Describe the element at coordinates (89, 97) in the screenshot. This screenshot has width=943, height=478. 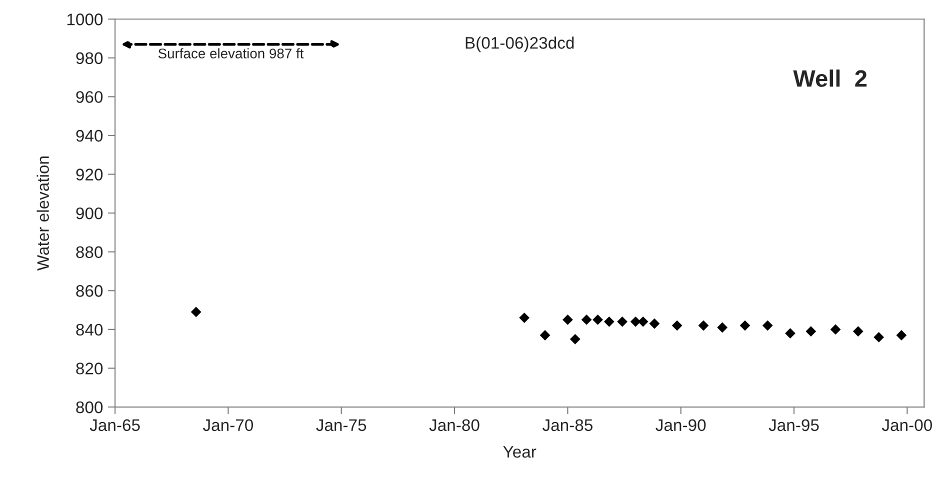
I see `y-tick-label: 960` at that location.